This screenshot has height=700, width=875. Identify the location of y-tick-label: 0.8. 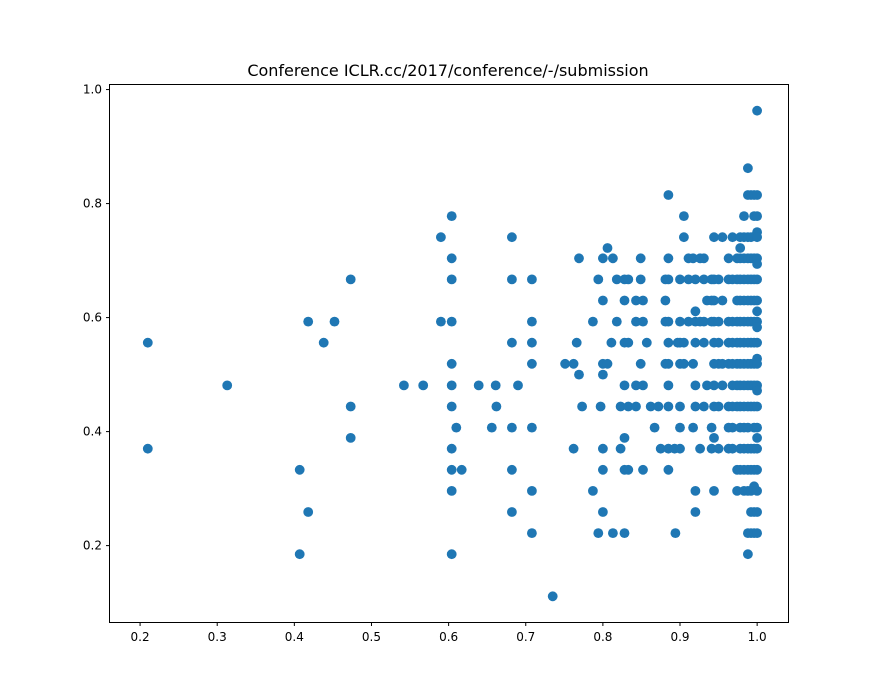
(92, 204).